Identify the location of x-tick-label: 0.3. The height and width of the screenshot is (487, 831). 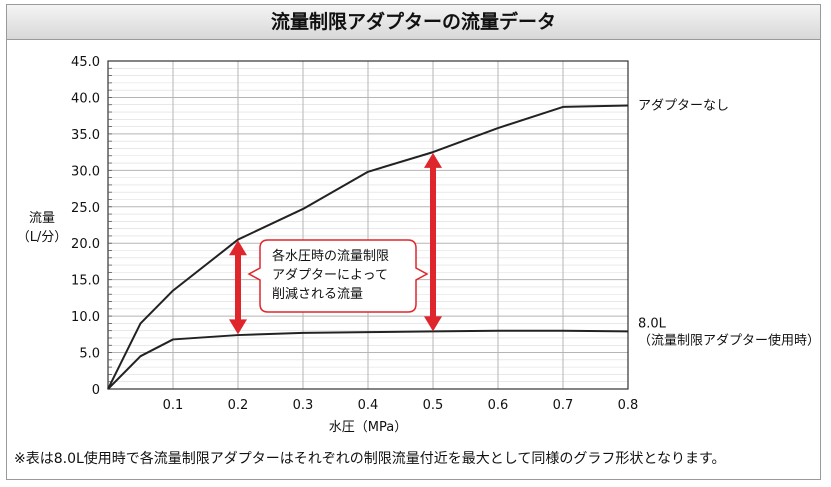
(303, 405).